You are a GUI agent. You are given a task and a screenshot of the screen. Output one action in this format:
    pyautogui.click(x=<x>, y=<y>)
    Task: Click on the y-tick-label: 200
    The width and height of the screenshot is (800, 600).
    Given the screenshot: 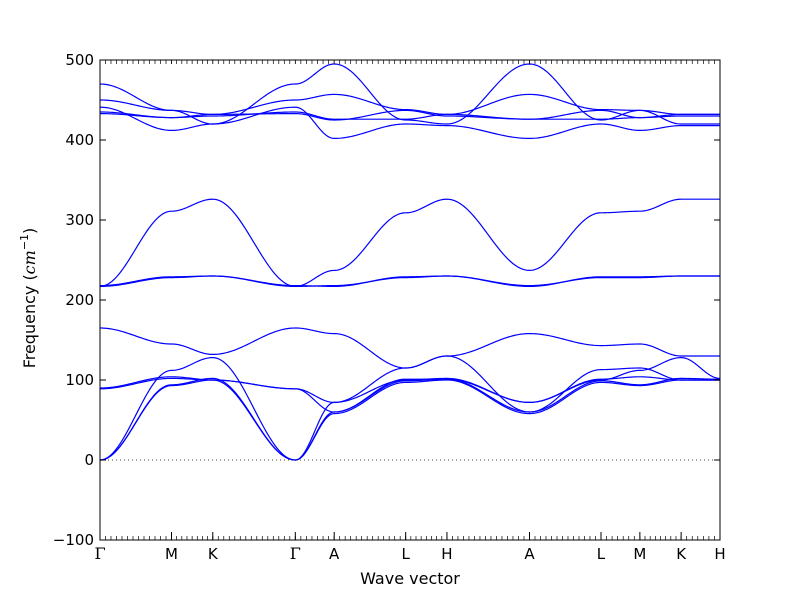 What is the action you would take?
    pyautogui.click(x=79, y=300)
    